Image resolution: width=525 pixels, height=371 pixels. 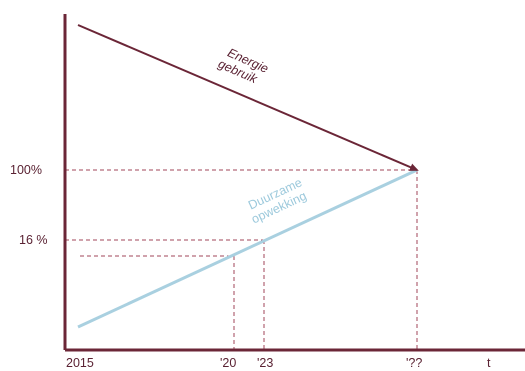 What do you see at coordinates (80, 363) in the screenshot?
I see `x-tick-label-2015: 2015` at bounding box center [80, 363].